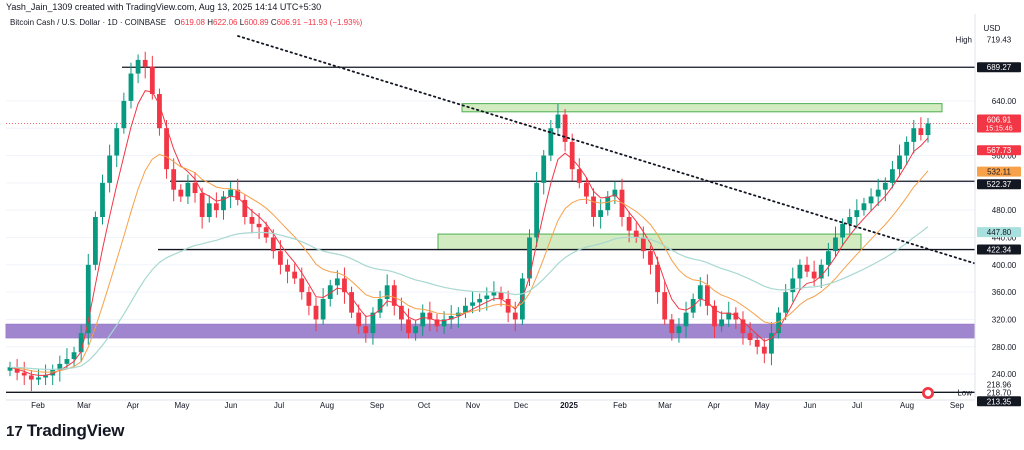  Describe the element at coordinates (1004, 210) in the screenshot. I see `y-tick-label: 480.00` at that location.